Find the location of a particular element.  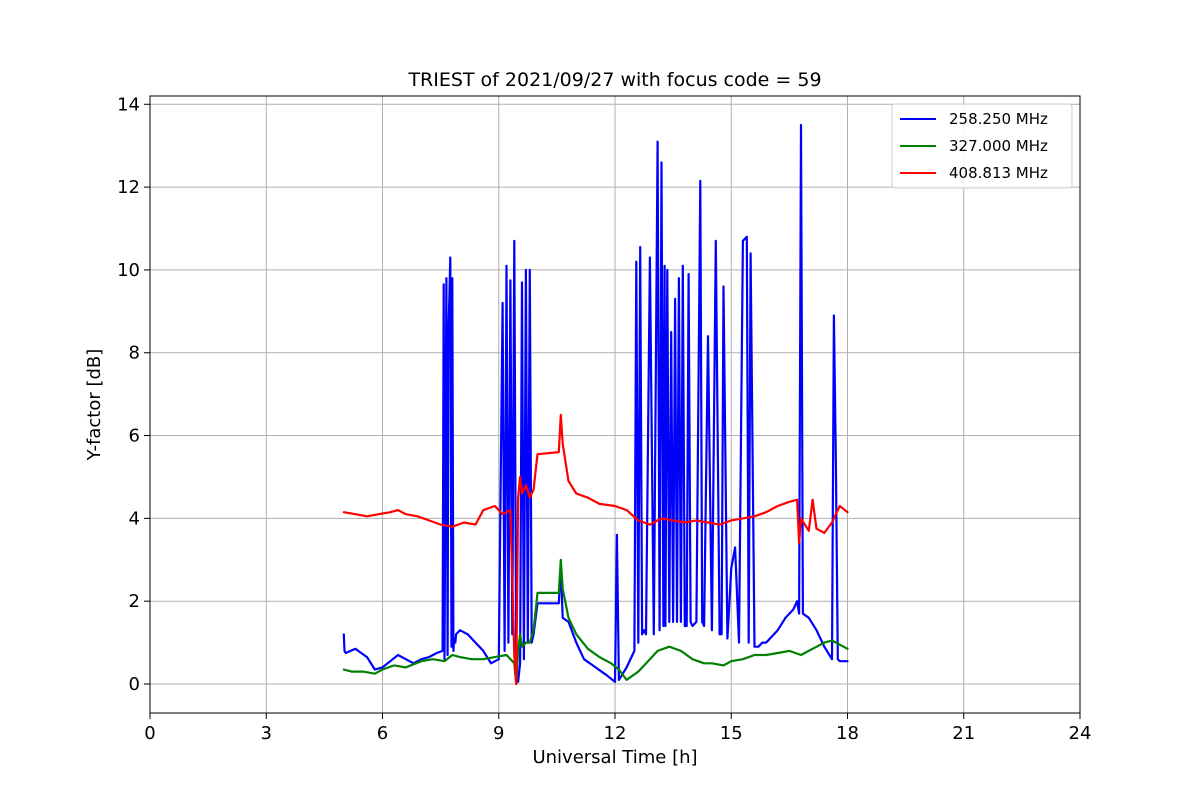

legend: 258.250 MHz 327.000 MHz 408.813 MHz is located at coordinates (982, 146).